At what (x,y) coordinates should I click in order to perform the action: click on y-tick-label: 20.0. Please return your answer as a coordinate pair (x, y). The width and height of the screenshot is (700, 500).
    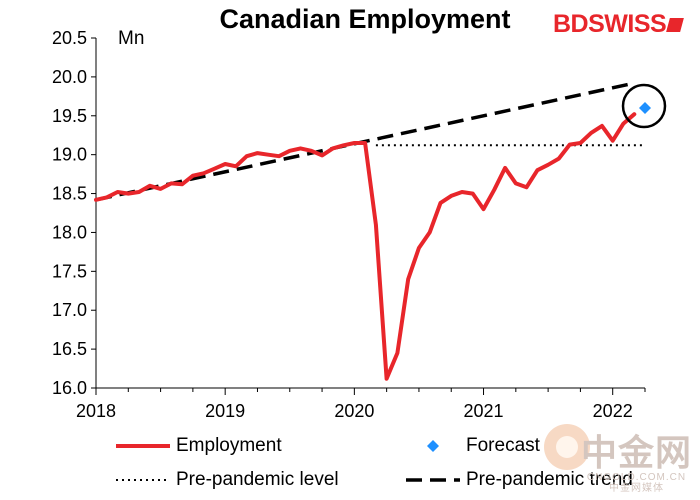
    Looking at the image, I should click on (69, 77).